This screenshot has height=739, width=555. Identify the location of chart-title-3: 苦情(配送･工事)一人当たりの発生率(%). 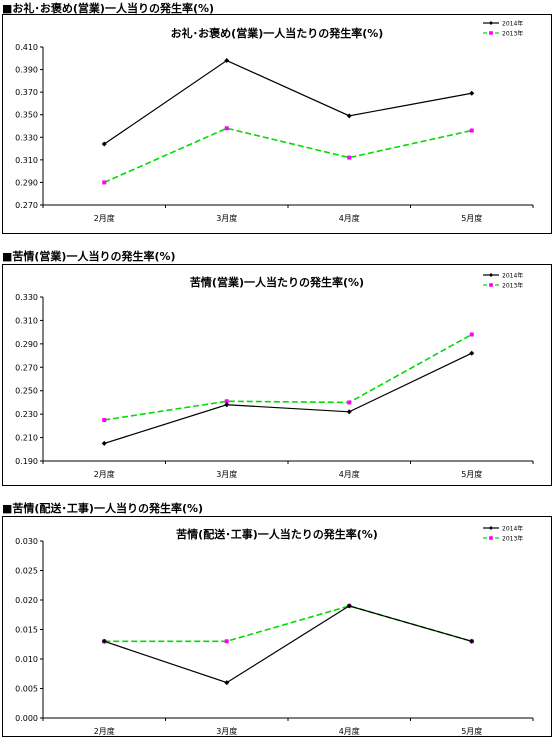
(277, 534).